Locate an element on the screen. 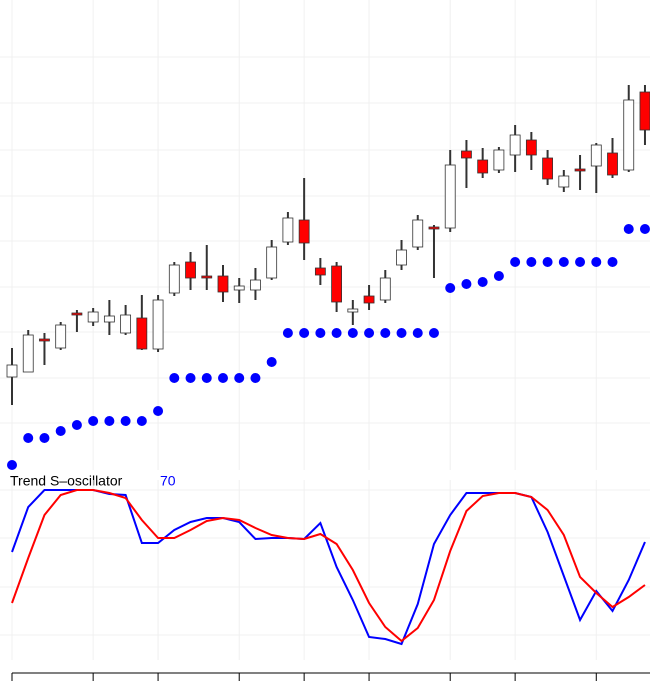  oscillator-annotation: 70 is located at coordinates (168, 481).